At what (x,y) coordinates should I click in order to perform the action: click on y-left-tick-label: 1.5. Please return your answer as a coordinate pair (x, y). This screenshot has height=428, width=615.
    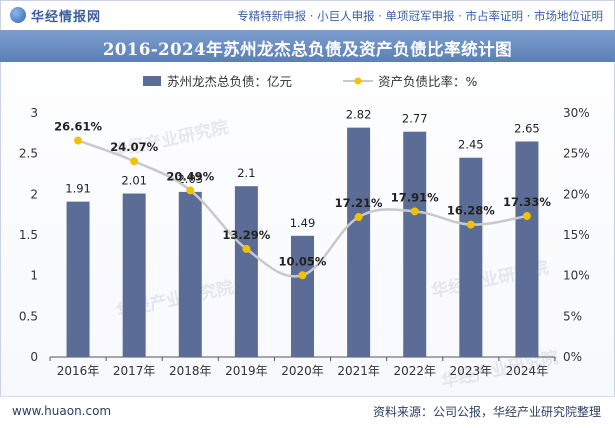
    Looking at the image, I should click on (28, 235).